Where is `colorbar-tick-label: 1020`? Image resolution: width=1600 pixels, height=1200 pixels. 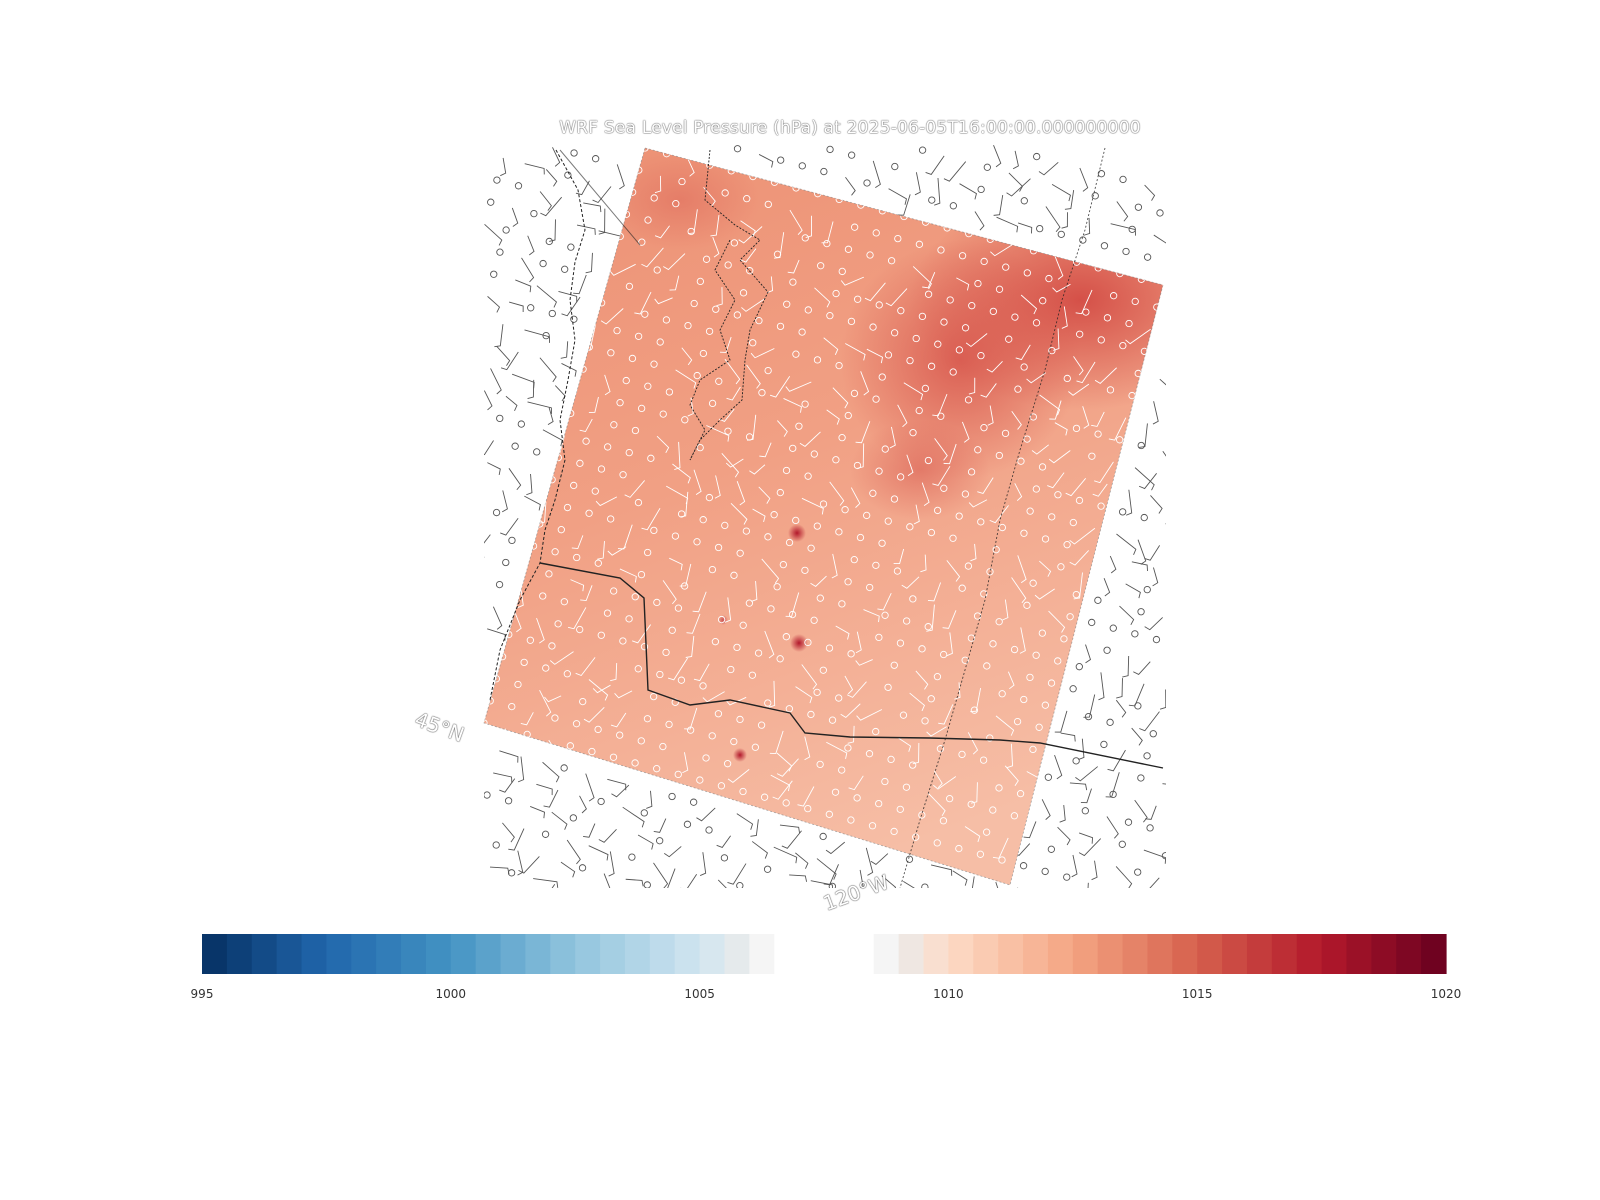 colorbar-tick-label: 1020 is located at coordinates (1446, 994).